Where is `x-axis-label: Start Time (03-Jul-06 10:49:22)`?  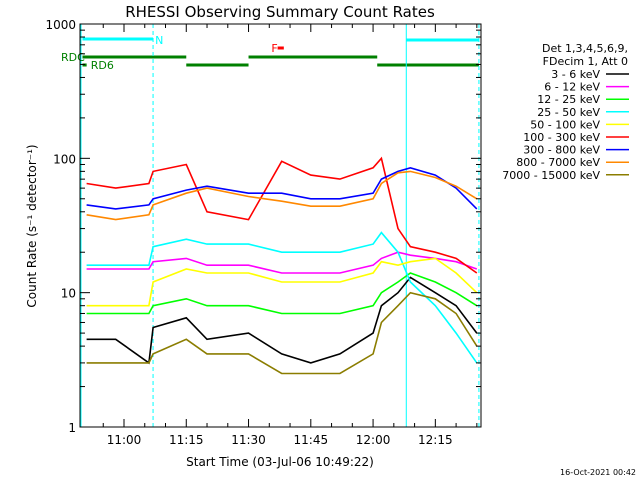 x-axis-label: Start Time (03-Jul-06 10:49:22) is located at coordinates (280, 462).